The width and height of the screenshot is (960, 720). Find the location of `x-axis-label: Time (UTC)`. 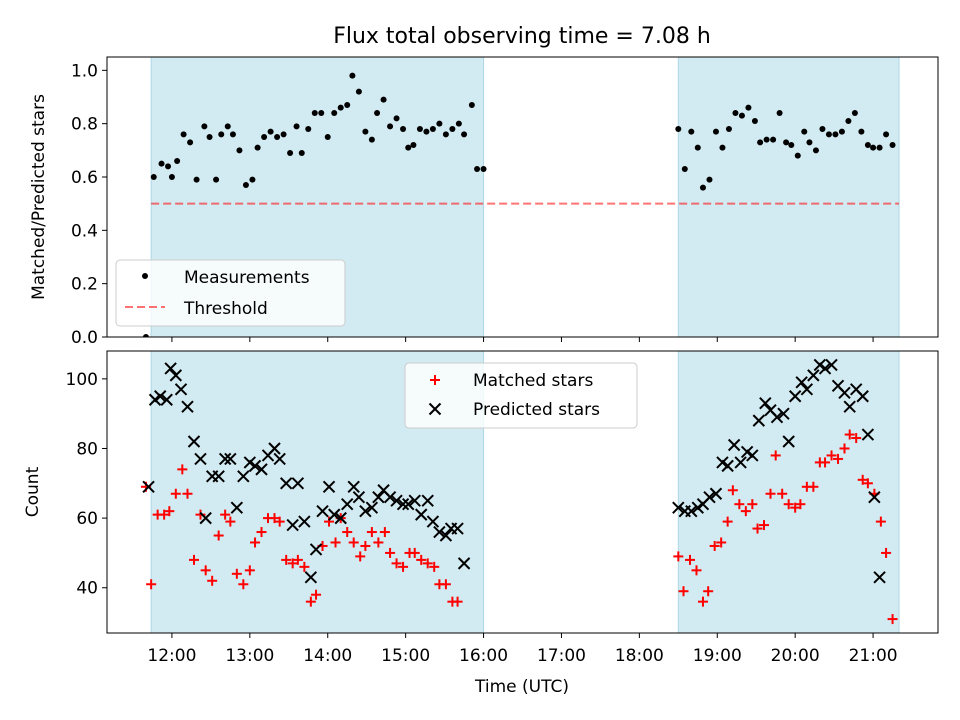

x-axis-label: Time (UTC) is located at coordinates (521, 687).